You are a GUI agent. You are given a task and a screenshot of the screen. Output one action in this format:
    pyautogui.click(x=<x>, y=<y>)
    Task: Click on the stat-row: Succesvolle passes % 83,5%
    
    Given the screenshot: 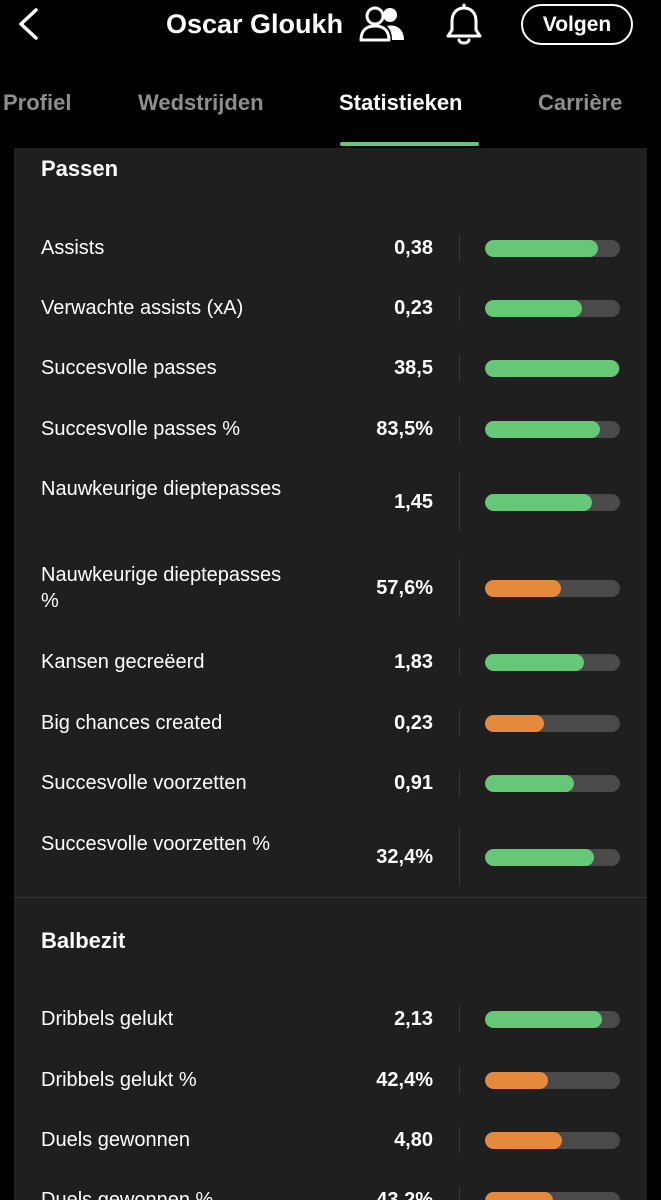 What is the action you would take?
    pyautogui.click(x=330, y=429)
    